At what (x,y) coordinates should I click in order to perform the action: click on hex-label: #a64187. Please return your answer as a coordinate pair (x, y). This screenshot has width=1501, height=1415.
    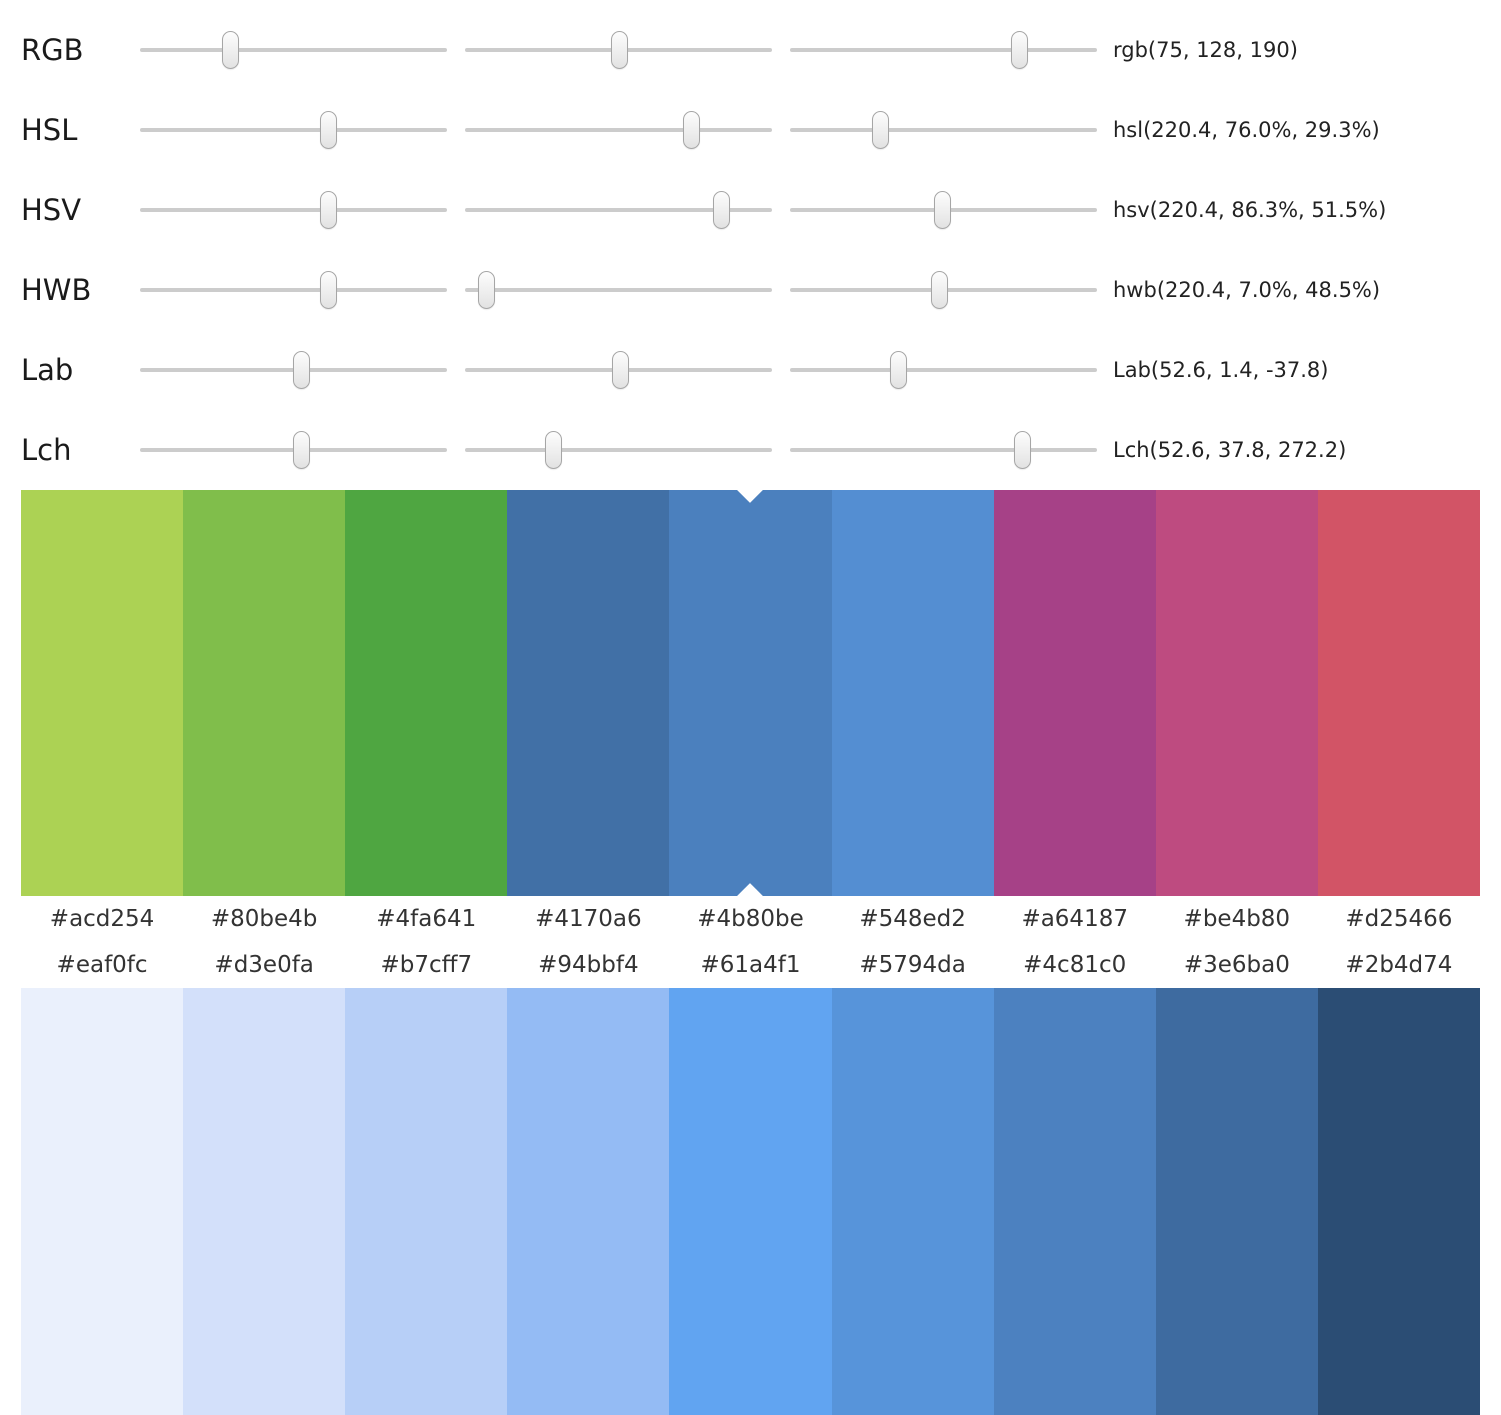
    Looking at the image, I should click on (1074, 919).